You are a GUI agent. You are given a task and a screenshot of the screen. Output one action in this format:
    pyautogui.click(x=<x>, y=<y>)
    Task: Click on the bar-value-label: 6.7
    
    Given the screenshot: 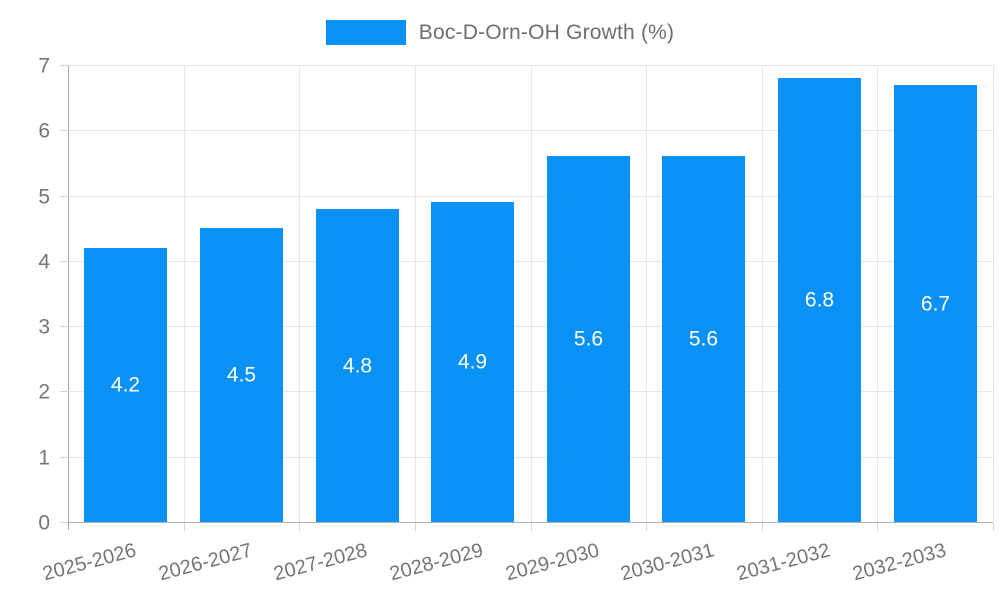 What is the action you would take?
    pyautogui.click(x=935, y=303)
    